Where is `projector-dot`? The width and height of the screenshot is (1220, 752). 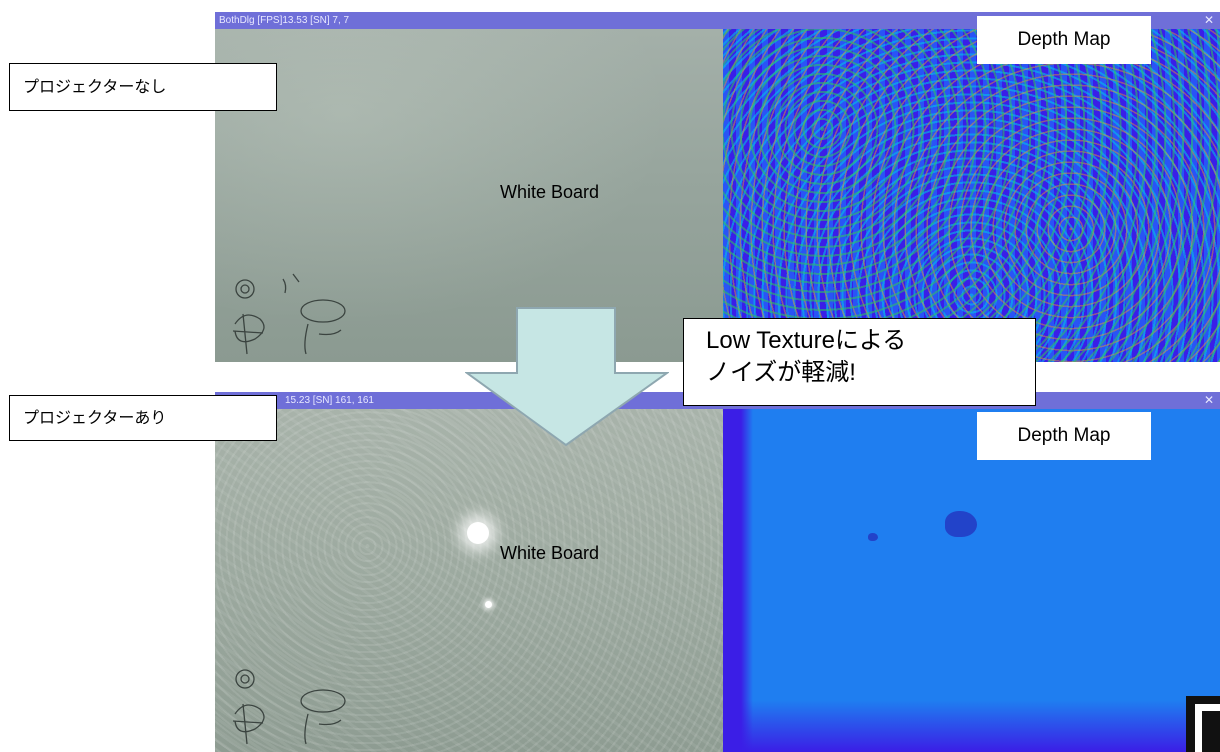
projector-dot is located at coordinates (488, 604).